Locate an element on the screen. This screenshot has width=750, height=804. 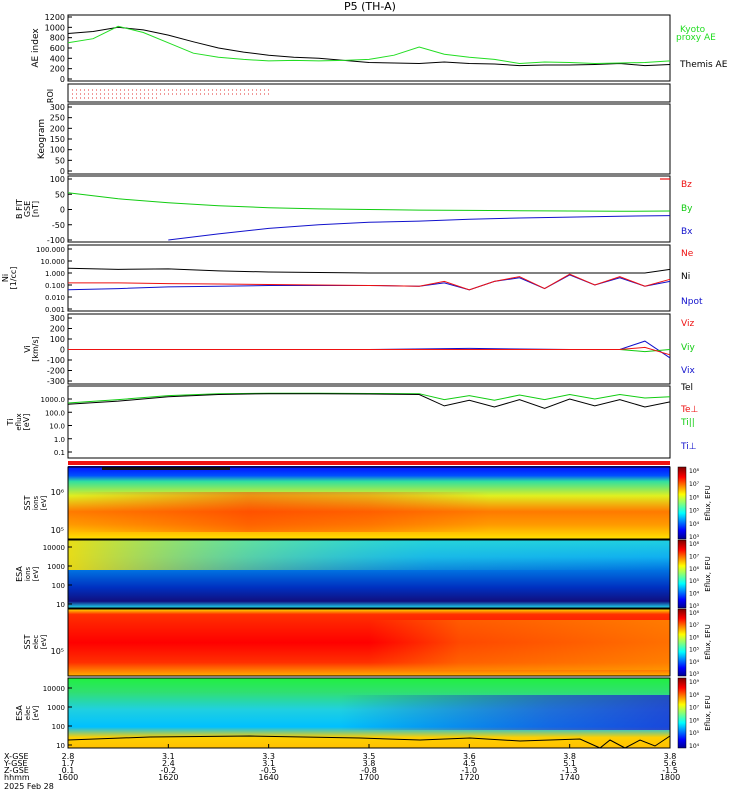
colorbar-esa-elec-label: Eflux, EFU is located at coordinates (708, 712).